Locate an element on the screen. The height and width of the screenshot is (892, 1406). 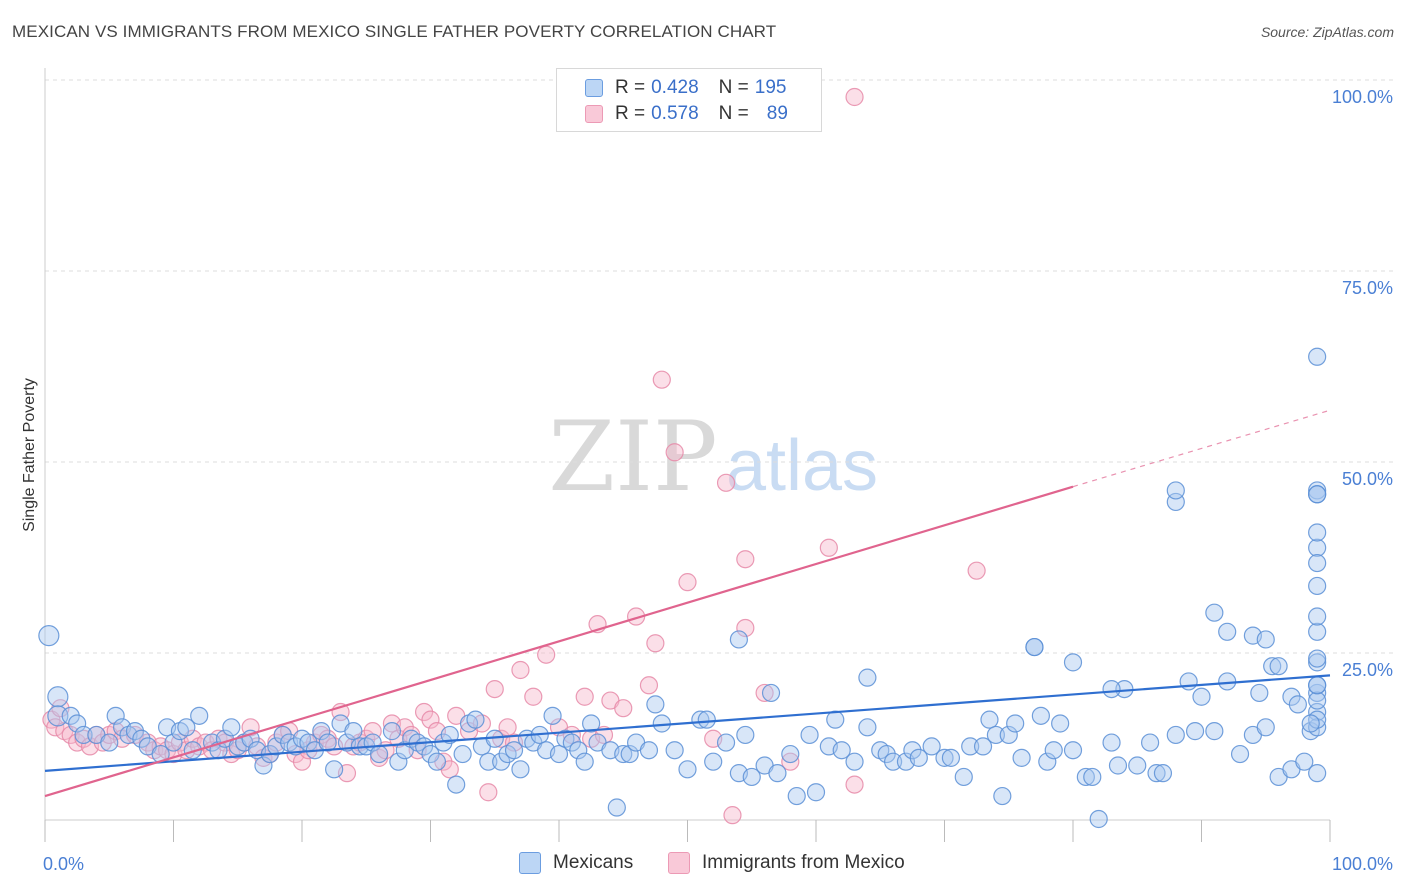
bottom-legend-swatch-pink is located at coordinates (679, 863).